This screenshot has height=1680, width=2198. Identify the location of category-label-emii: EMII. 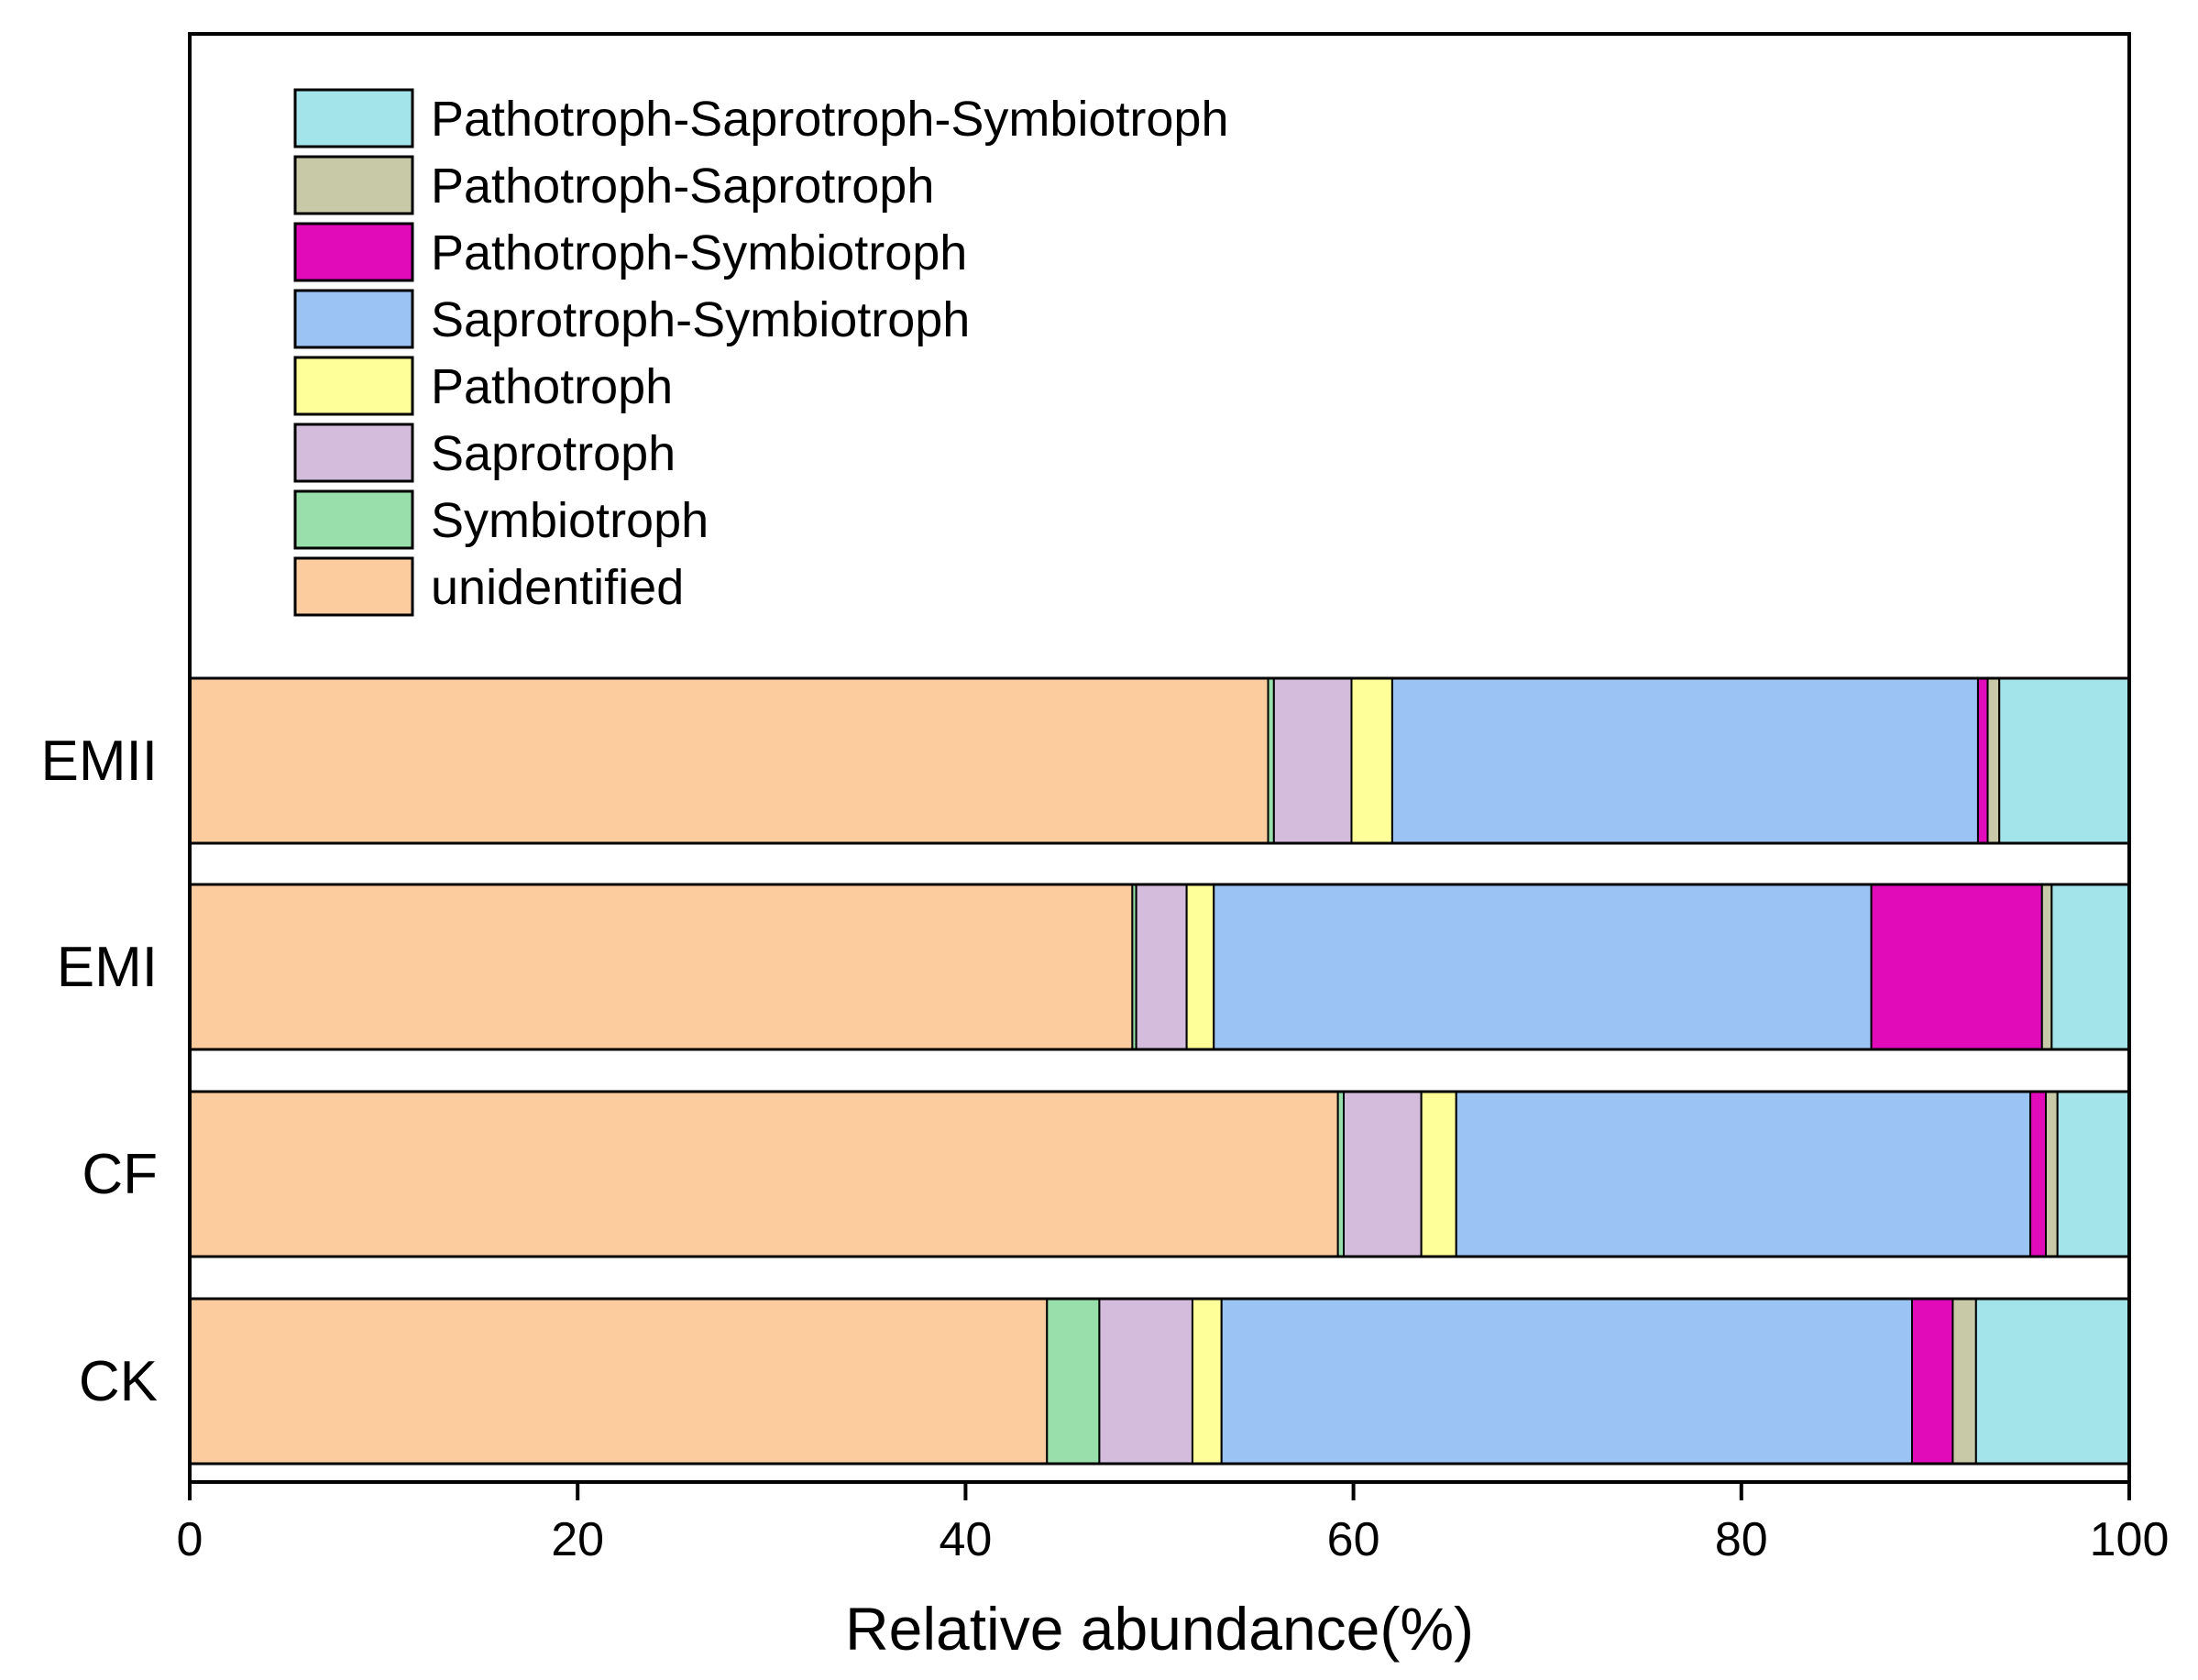
(100, 761).